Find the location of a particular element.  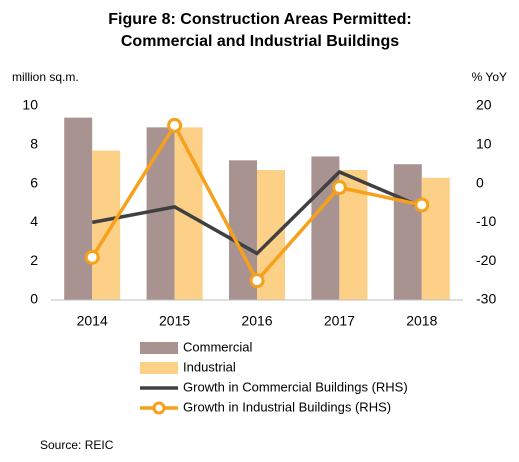

y2-tick-label: 20 is located at coordinates (484, 105).